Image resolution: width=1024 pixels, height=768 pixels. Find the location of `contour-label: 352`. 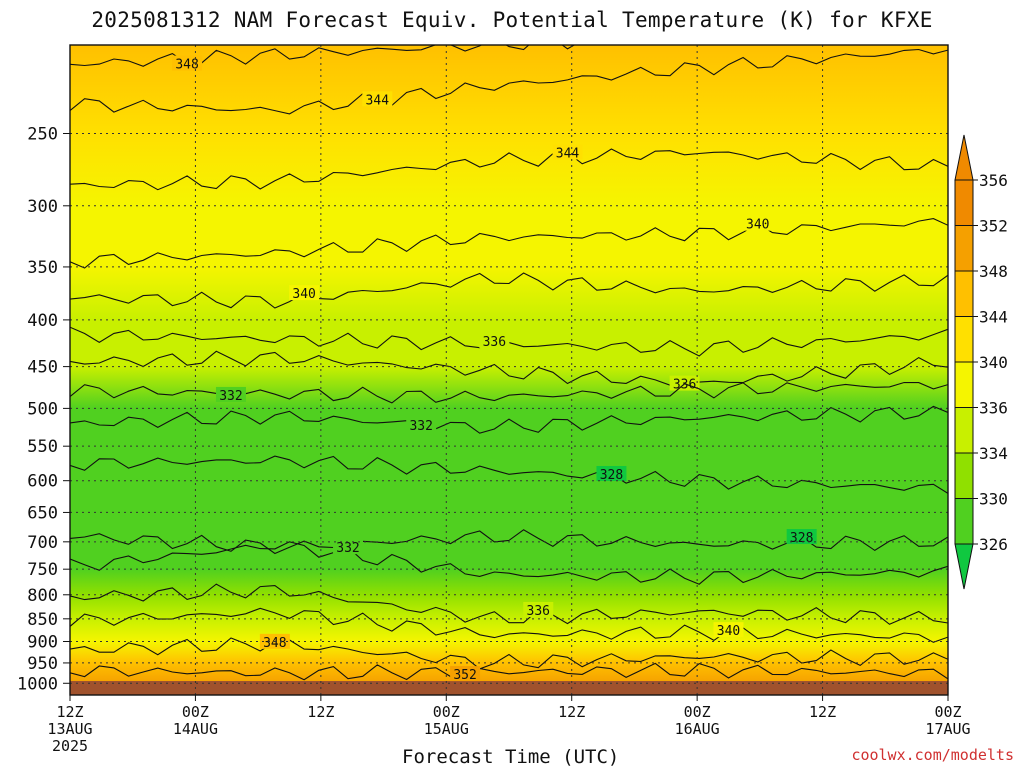

contour-label: 352 is located at coordinates (464, 675).